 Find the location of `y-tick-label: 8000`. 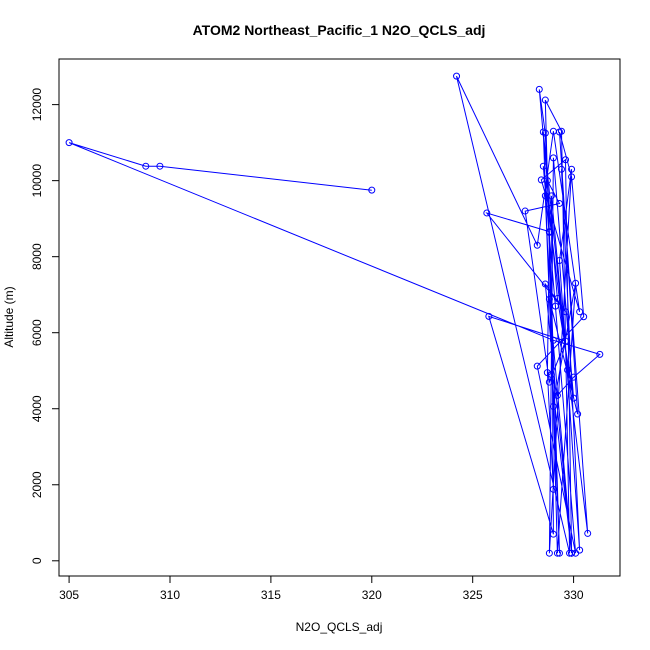

y-tick-label: 8000 is located at coordinates (37, 256).